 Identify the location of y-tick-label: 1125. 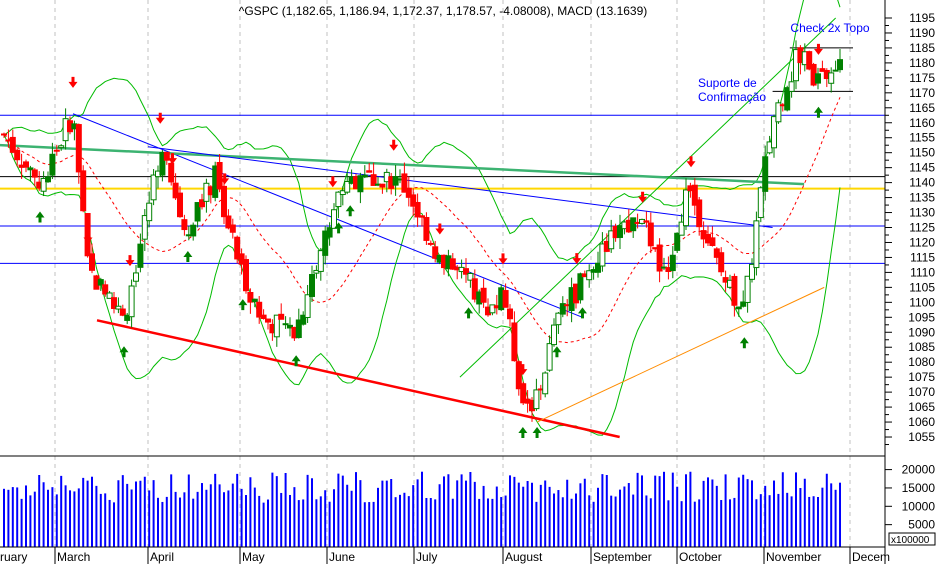
(922, 228).